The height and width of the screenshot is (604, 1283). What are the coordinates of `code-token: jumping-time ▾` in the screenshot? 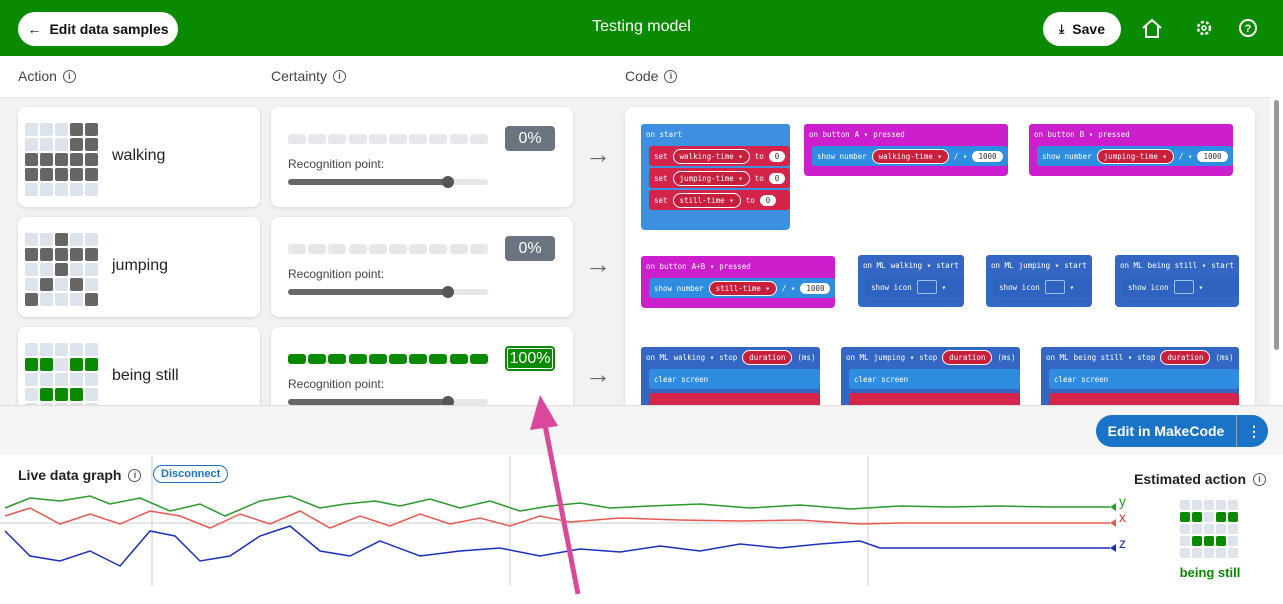 It's located at (711, 178).